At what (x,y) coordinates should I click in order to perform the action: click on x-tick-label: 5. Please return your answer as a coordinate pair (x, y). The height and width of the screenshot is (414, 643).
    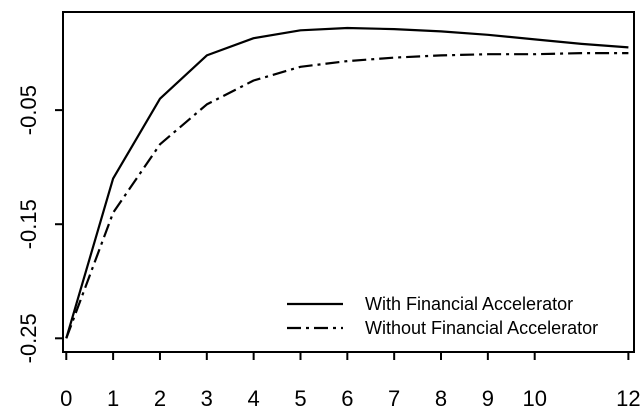
    Looking at the image, I should click on (300, 398).